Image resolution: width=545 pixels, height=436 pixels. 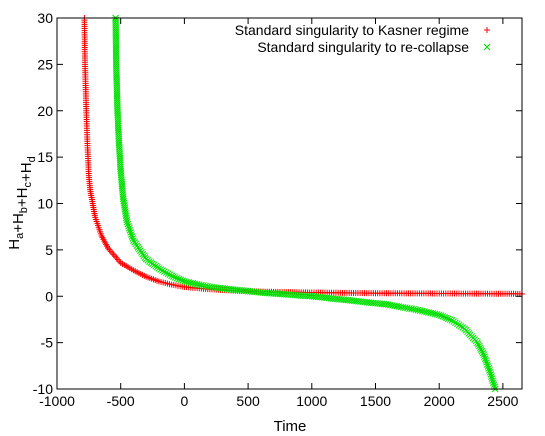 What do you see at coordinates (47, 343) in the screenshot?
I see `y-tick-label: -5` at bounding box center [47, 343].